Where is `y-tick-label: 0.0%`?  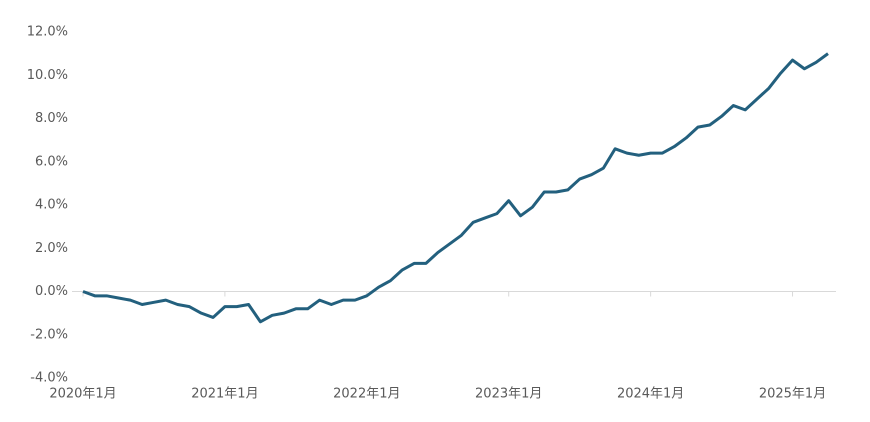 y-tick-label: 0.0% is located at coordinates (51, 291).